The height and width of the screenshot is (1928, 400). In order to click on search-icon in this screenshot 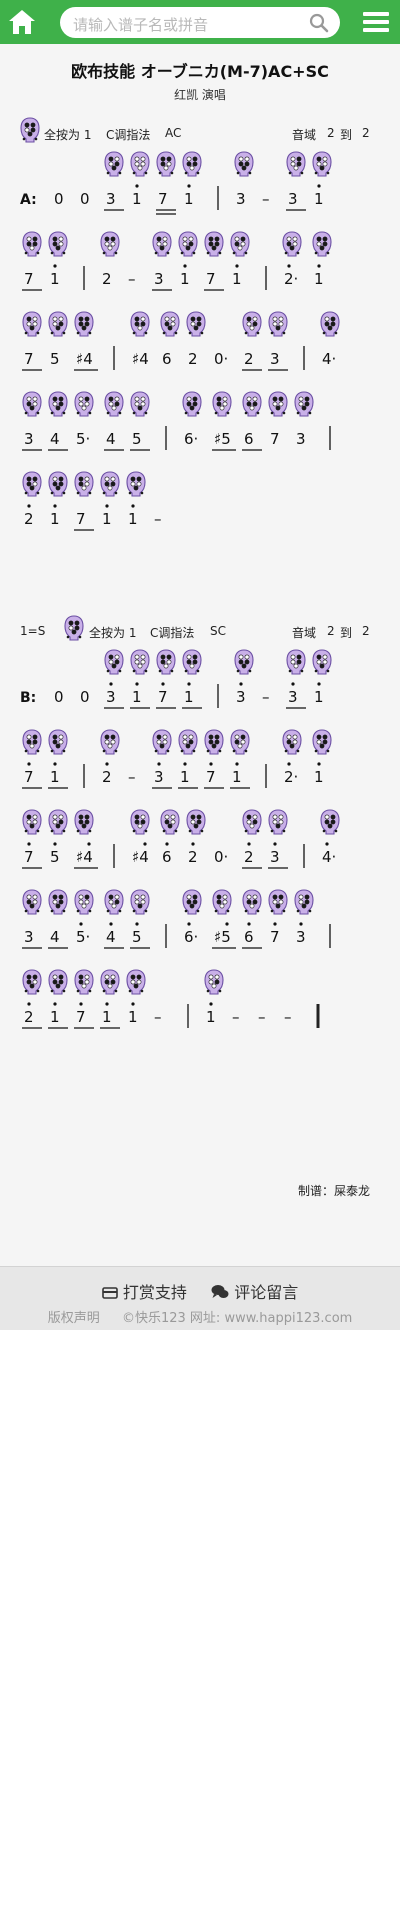, I will do `click(319, 23)`.